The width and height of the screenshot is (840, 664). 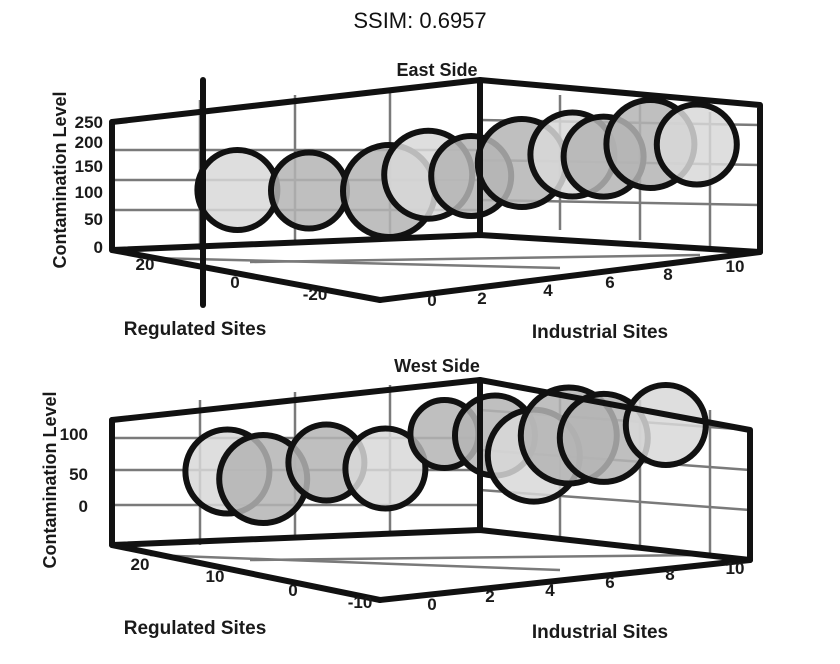 I want to click on east-zlabel: Contamination Level, so click(x=60, y=179).